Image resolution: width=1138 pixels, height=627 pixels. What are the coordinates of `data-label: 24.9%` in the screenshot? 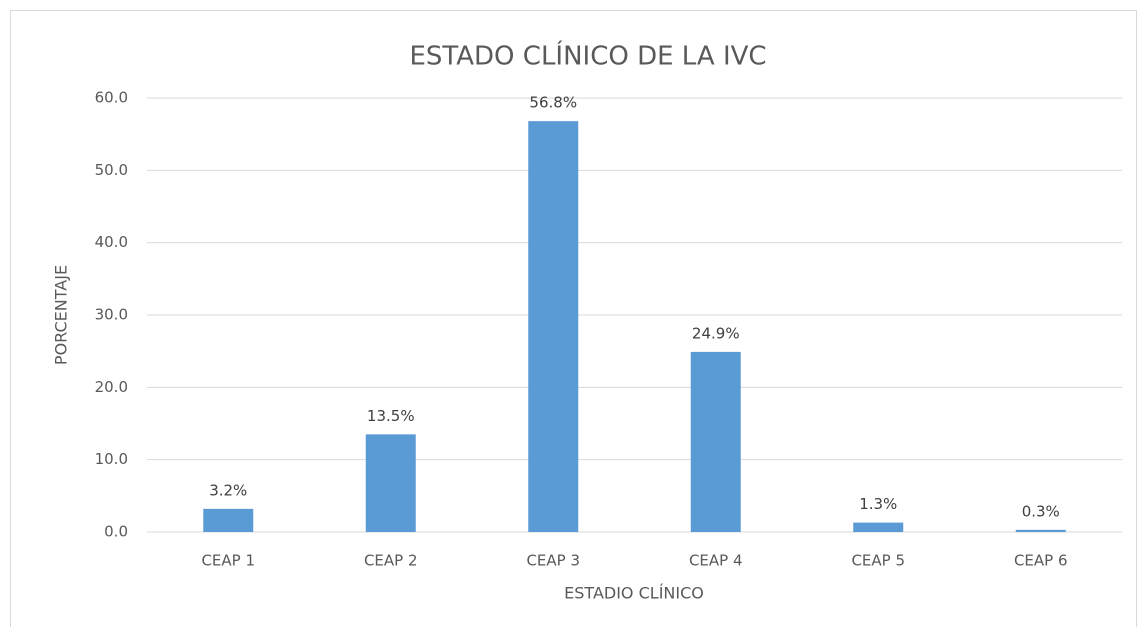 It's located at (716, 333).